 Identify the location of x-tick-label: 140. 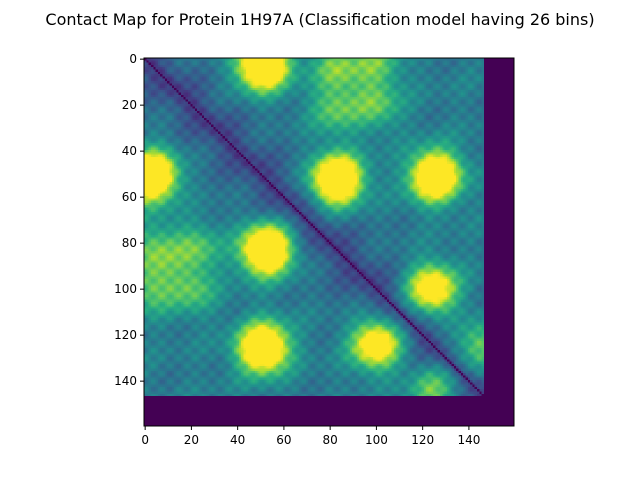
(468, 440).